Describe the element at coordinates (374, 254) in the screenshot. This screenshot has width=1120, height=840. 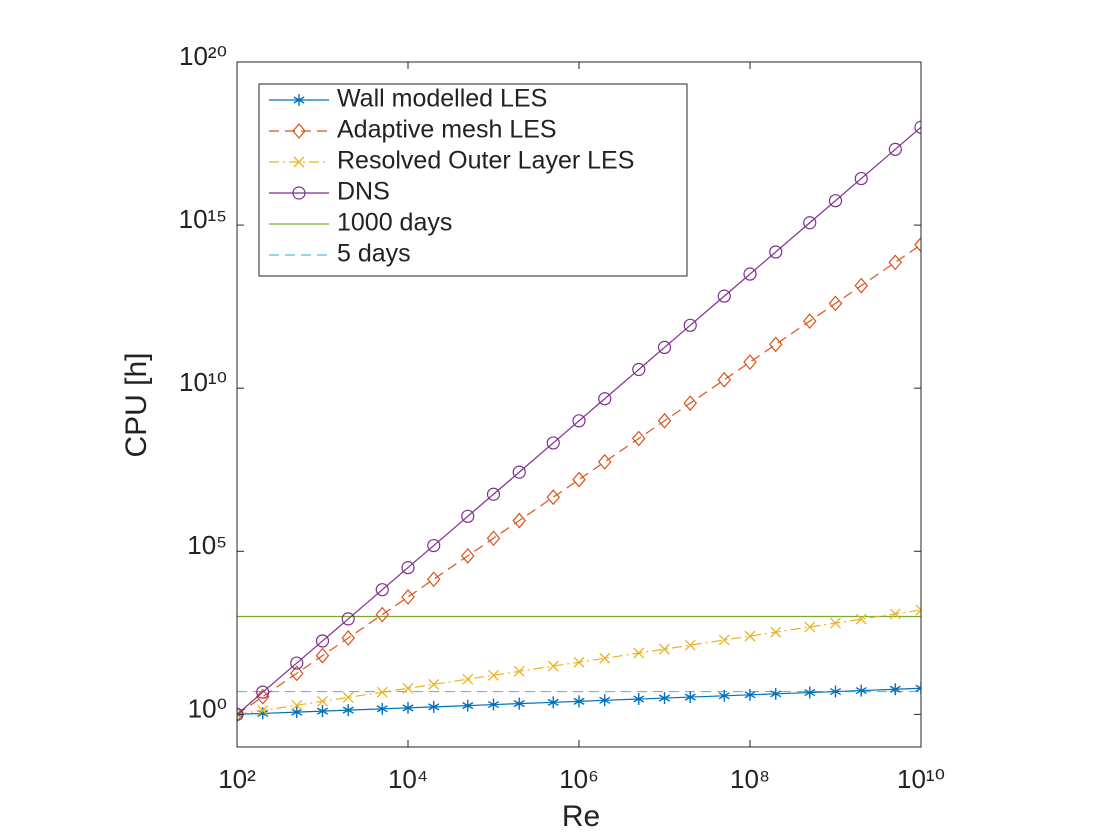
I see `legend-label: 5 days` at that location.